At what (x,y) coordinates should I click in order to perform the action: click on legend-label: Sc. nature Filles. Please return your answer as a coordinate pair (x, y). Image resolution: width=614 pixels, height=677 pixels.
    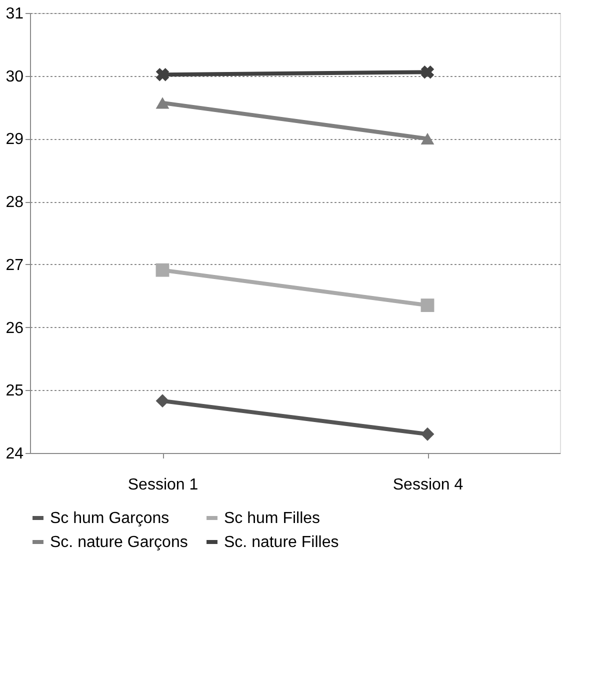
    Looking at the image, I should click on (281, 542).